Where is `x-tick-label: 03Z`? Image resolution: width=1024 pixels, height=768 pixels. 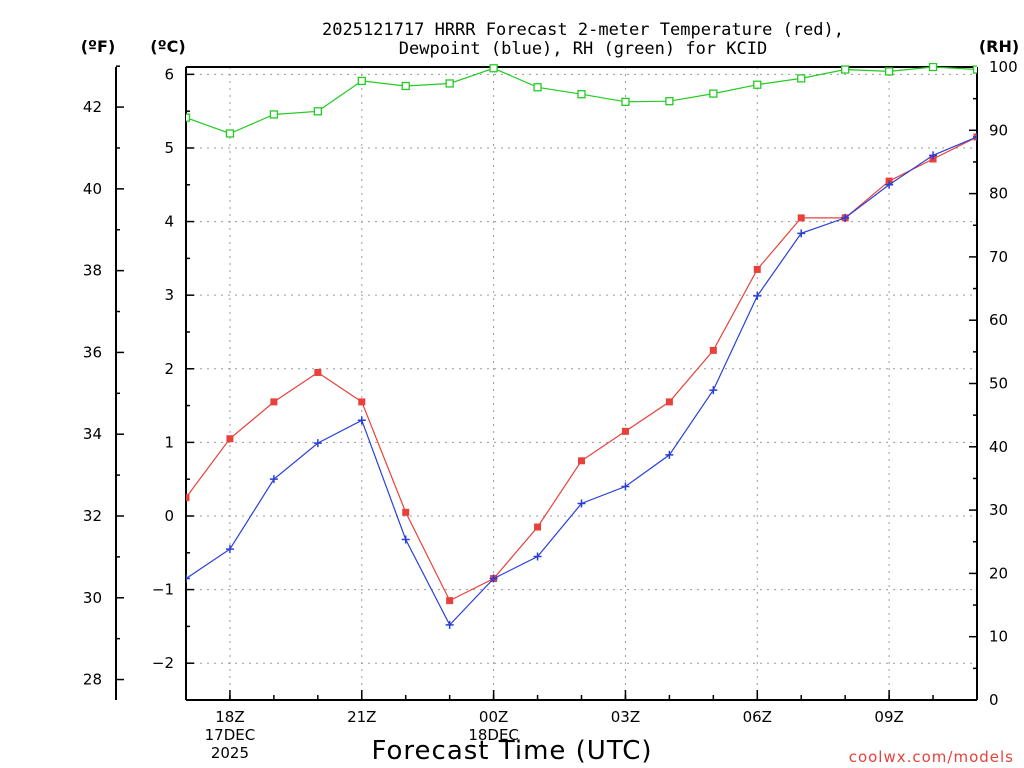 x-tick-label: 03Z is located at coordinates (625, 717).